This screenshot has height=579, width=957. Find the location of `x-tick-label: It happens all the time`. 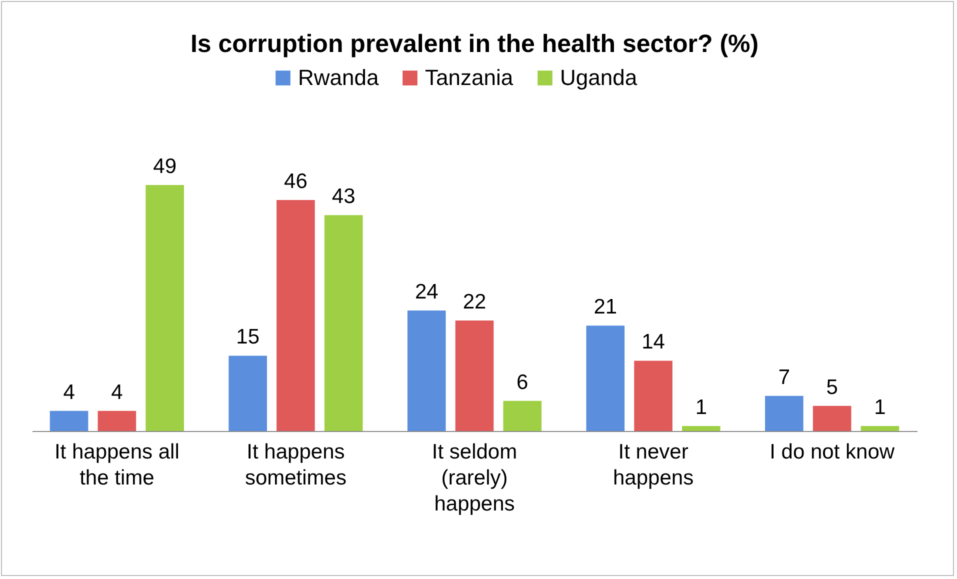

x-tick-label: It happens all the time is located at coordinates (117, 465).